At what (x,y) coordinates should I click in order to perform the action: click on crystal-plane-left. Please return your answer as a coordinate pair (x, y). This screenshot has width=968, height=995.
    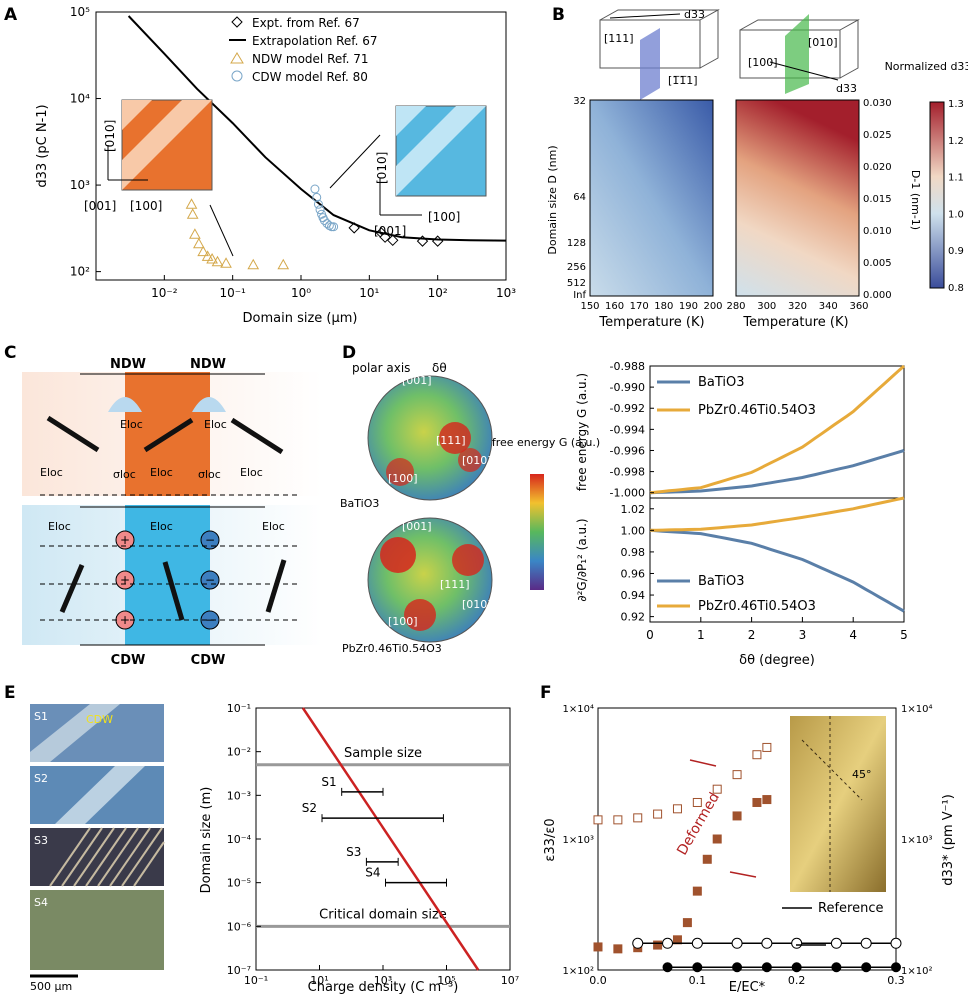
    Looking at the image, I should click on (650, 64).